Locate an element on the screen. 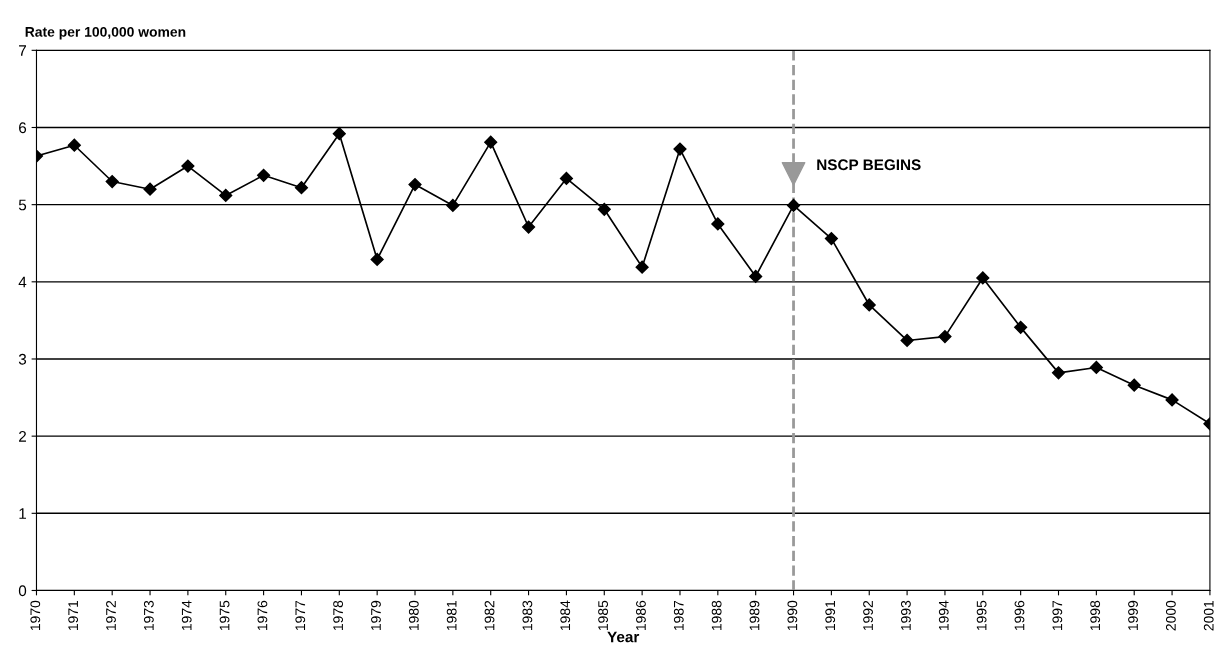 Image resolution: width=1216 pixels, height=671 pixels. x-tick-label: 1977 is located at coordinates (300, 615).